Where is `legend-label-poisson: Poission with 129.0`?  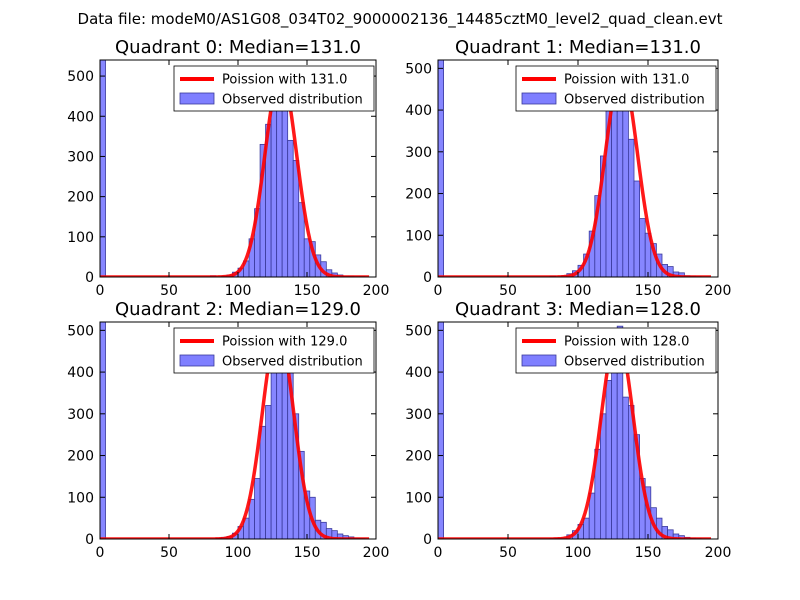 legend-label-poisson: Poission with 129.0 is located at coordinates (284, 342).